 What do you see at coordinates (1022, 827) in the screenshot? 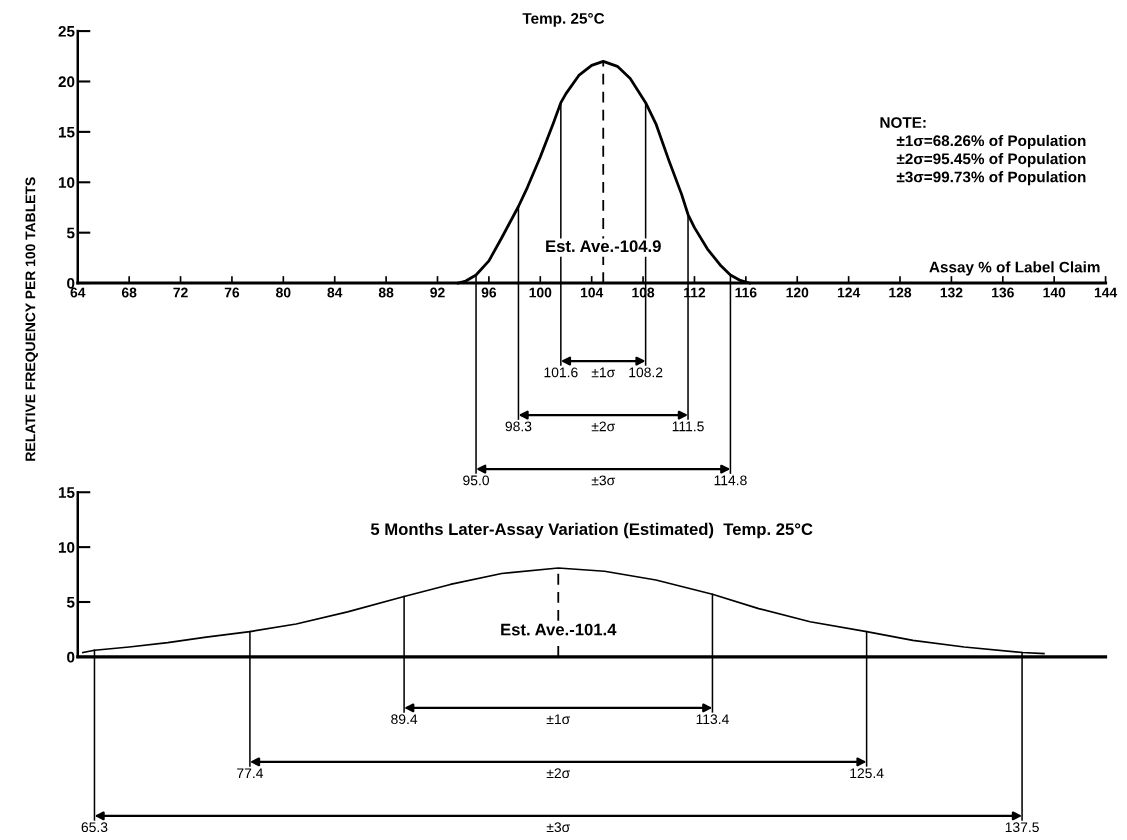
I see `ref-line-label: 137.5` at bounding box center [1022, 827].